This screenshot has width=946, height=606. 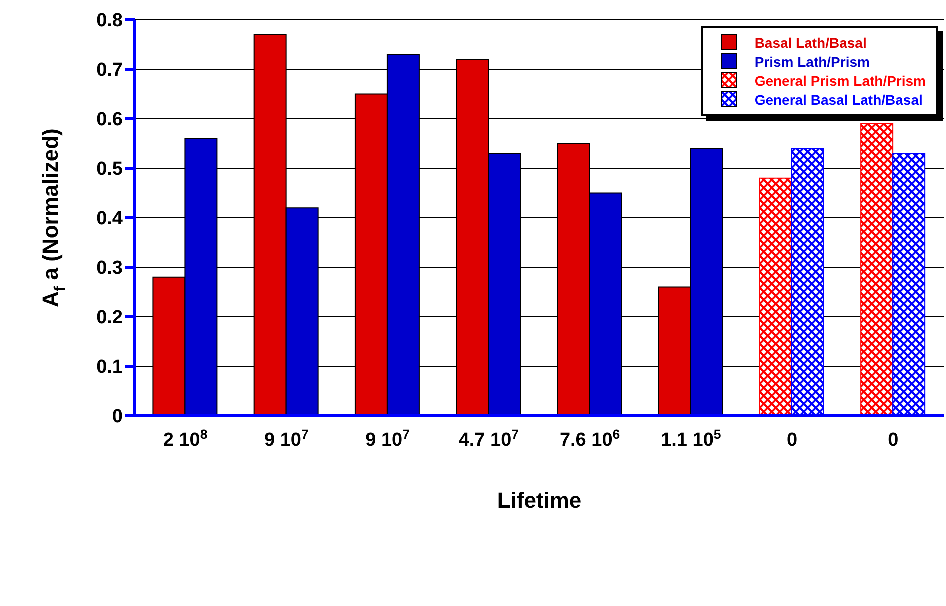 What do you see at coordinates (838, 100) in the screenshot?
I see `legend-label: General Basal Lath/Basal` at bounding box center [838, 100].